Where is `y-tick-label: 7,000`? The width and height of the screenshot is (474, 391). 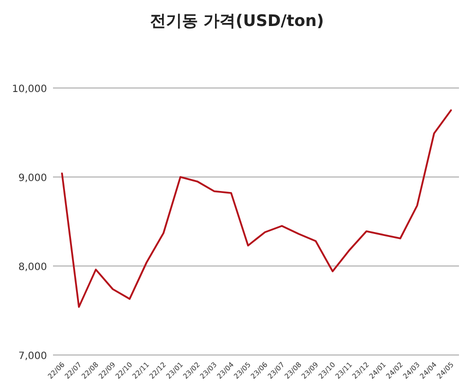
y-tick-label: 7,000 is located at coordinates (32, 356).